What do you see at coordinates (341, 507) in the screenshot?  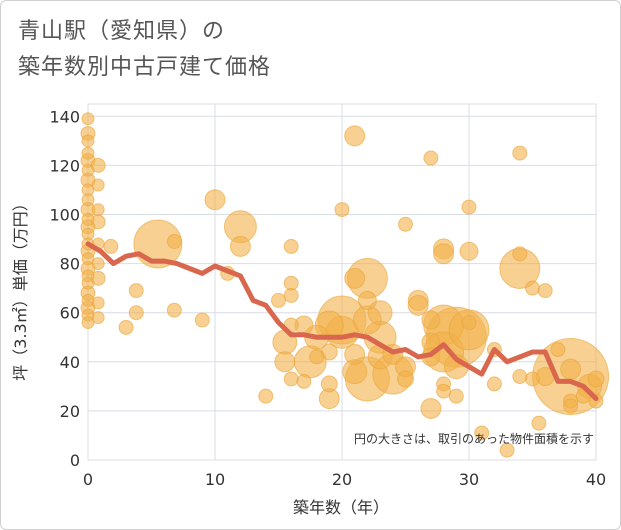 I see `x-axis-title: 築年数（年）` at bounding box center [341, 507].